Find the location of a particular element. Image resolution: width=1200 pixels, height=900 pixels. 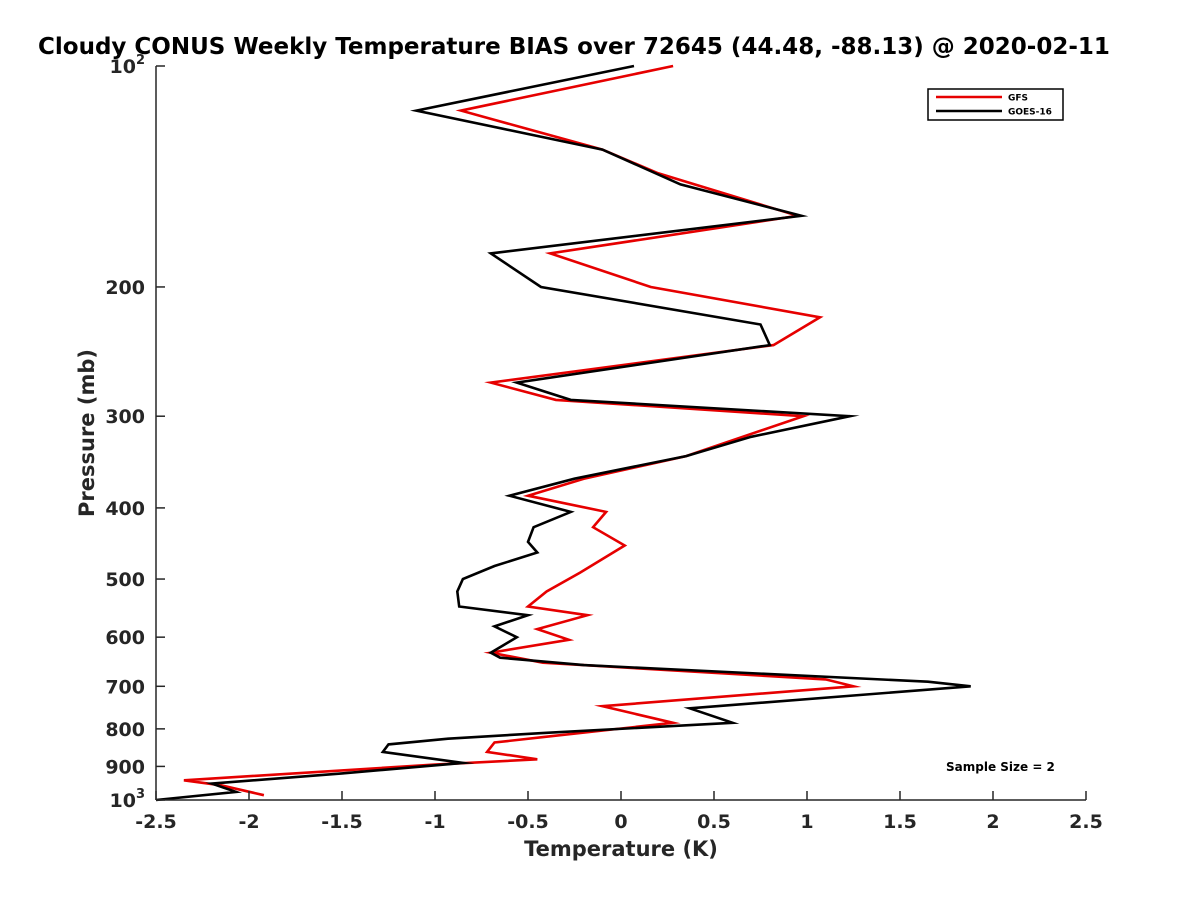

y-tick-label: 600 is located at coordinates (125, 638).